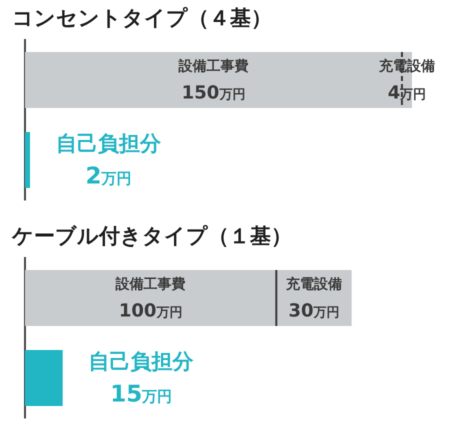 Image resolution: width=450 pixels, height=427 pixels. I want to click on data-label: 15万円, so click(141, 394).